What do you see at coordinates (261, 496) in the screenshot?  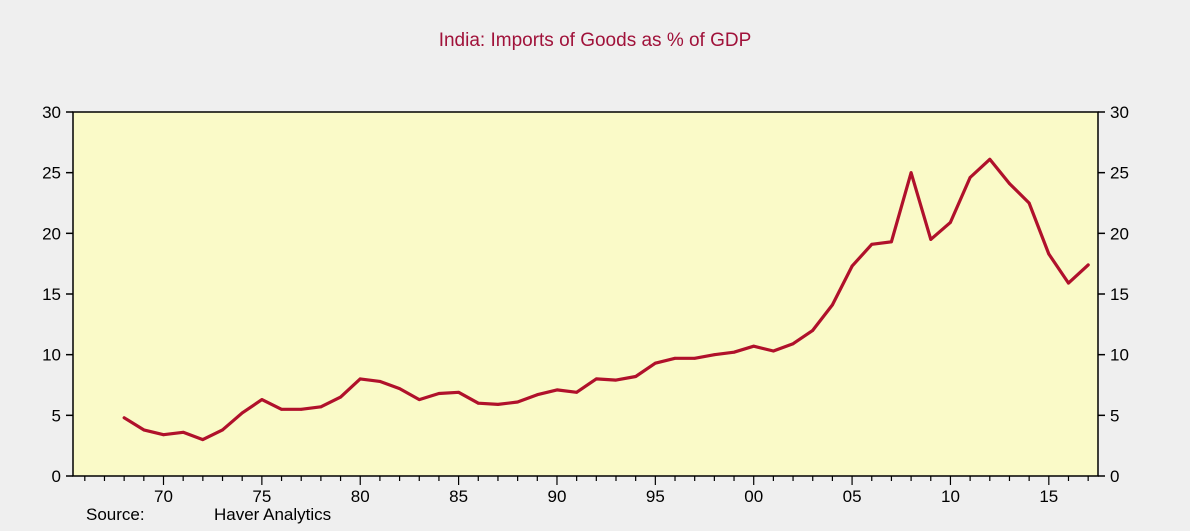 I see `x-tick-label: 75` at bounding box center [261, 496].